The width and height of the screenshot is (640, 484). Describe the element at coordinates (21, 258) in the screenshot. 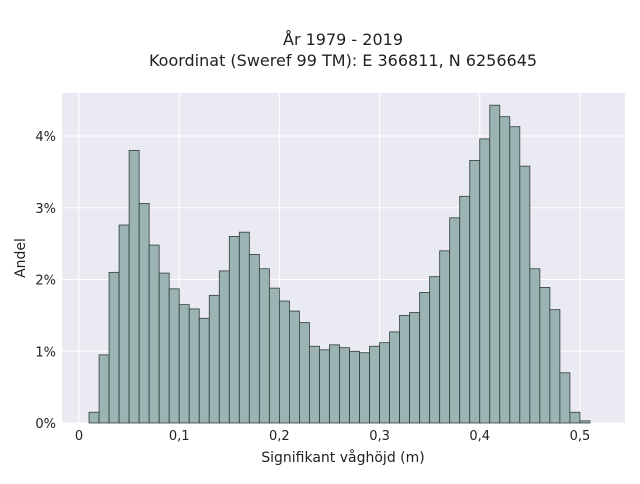

I see `y-axis-label: Andel` at that location.